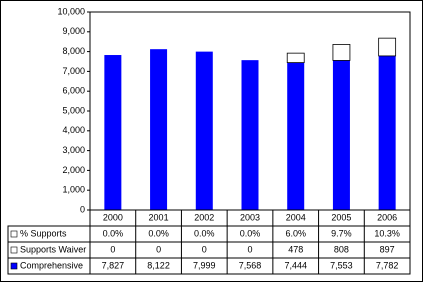 The image size is (423, 282). What do you see at coordinates (51, 265) in the screenshot?
I see `legend-label: Comprehensive` at bounding box center [51, 265].